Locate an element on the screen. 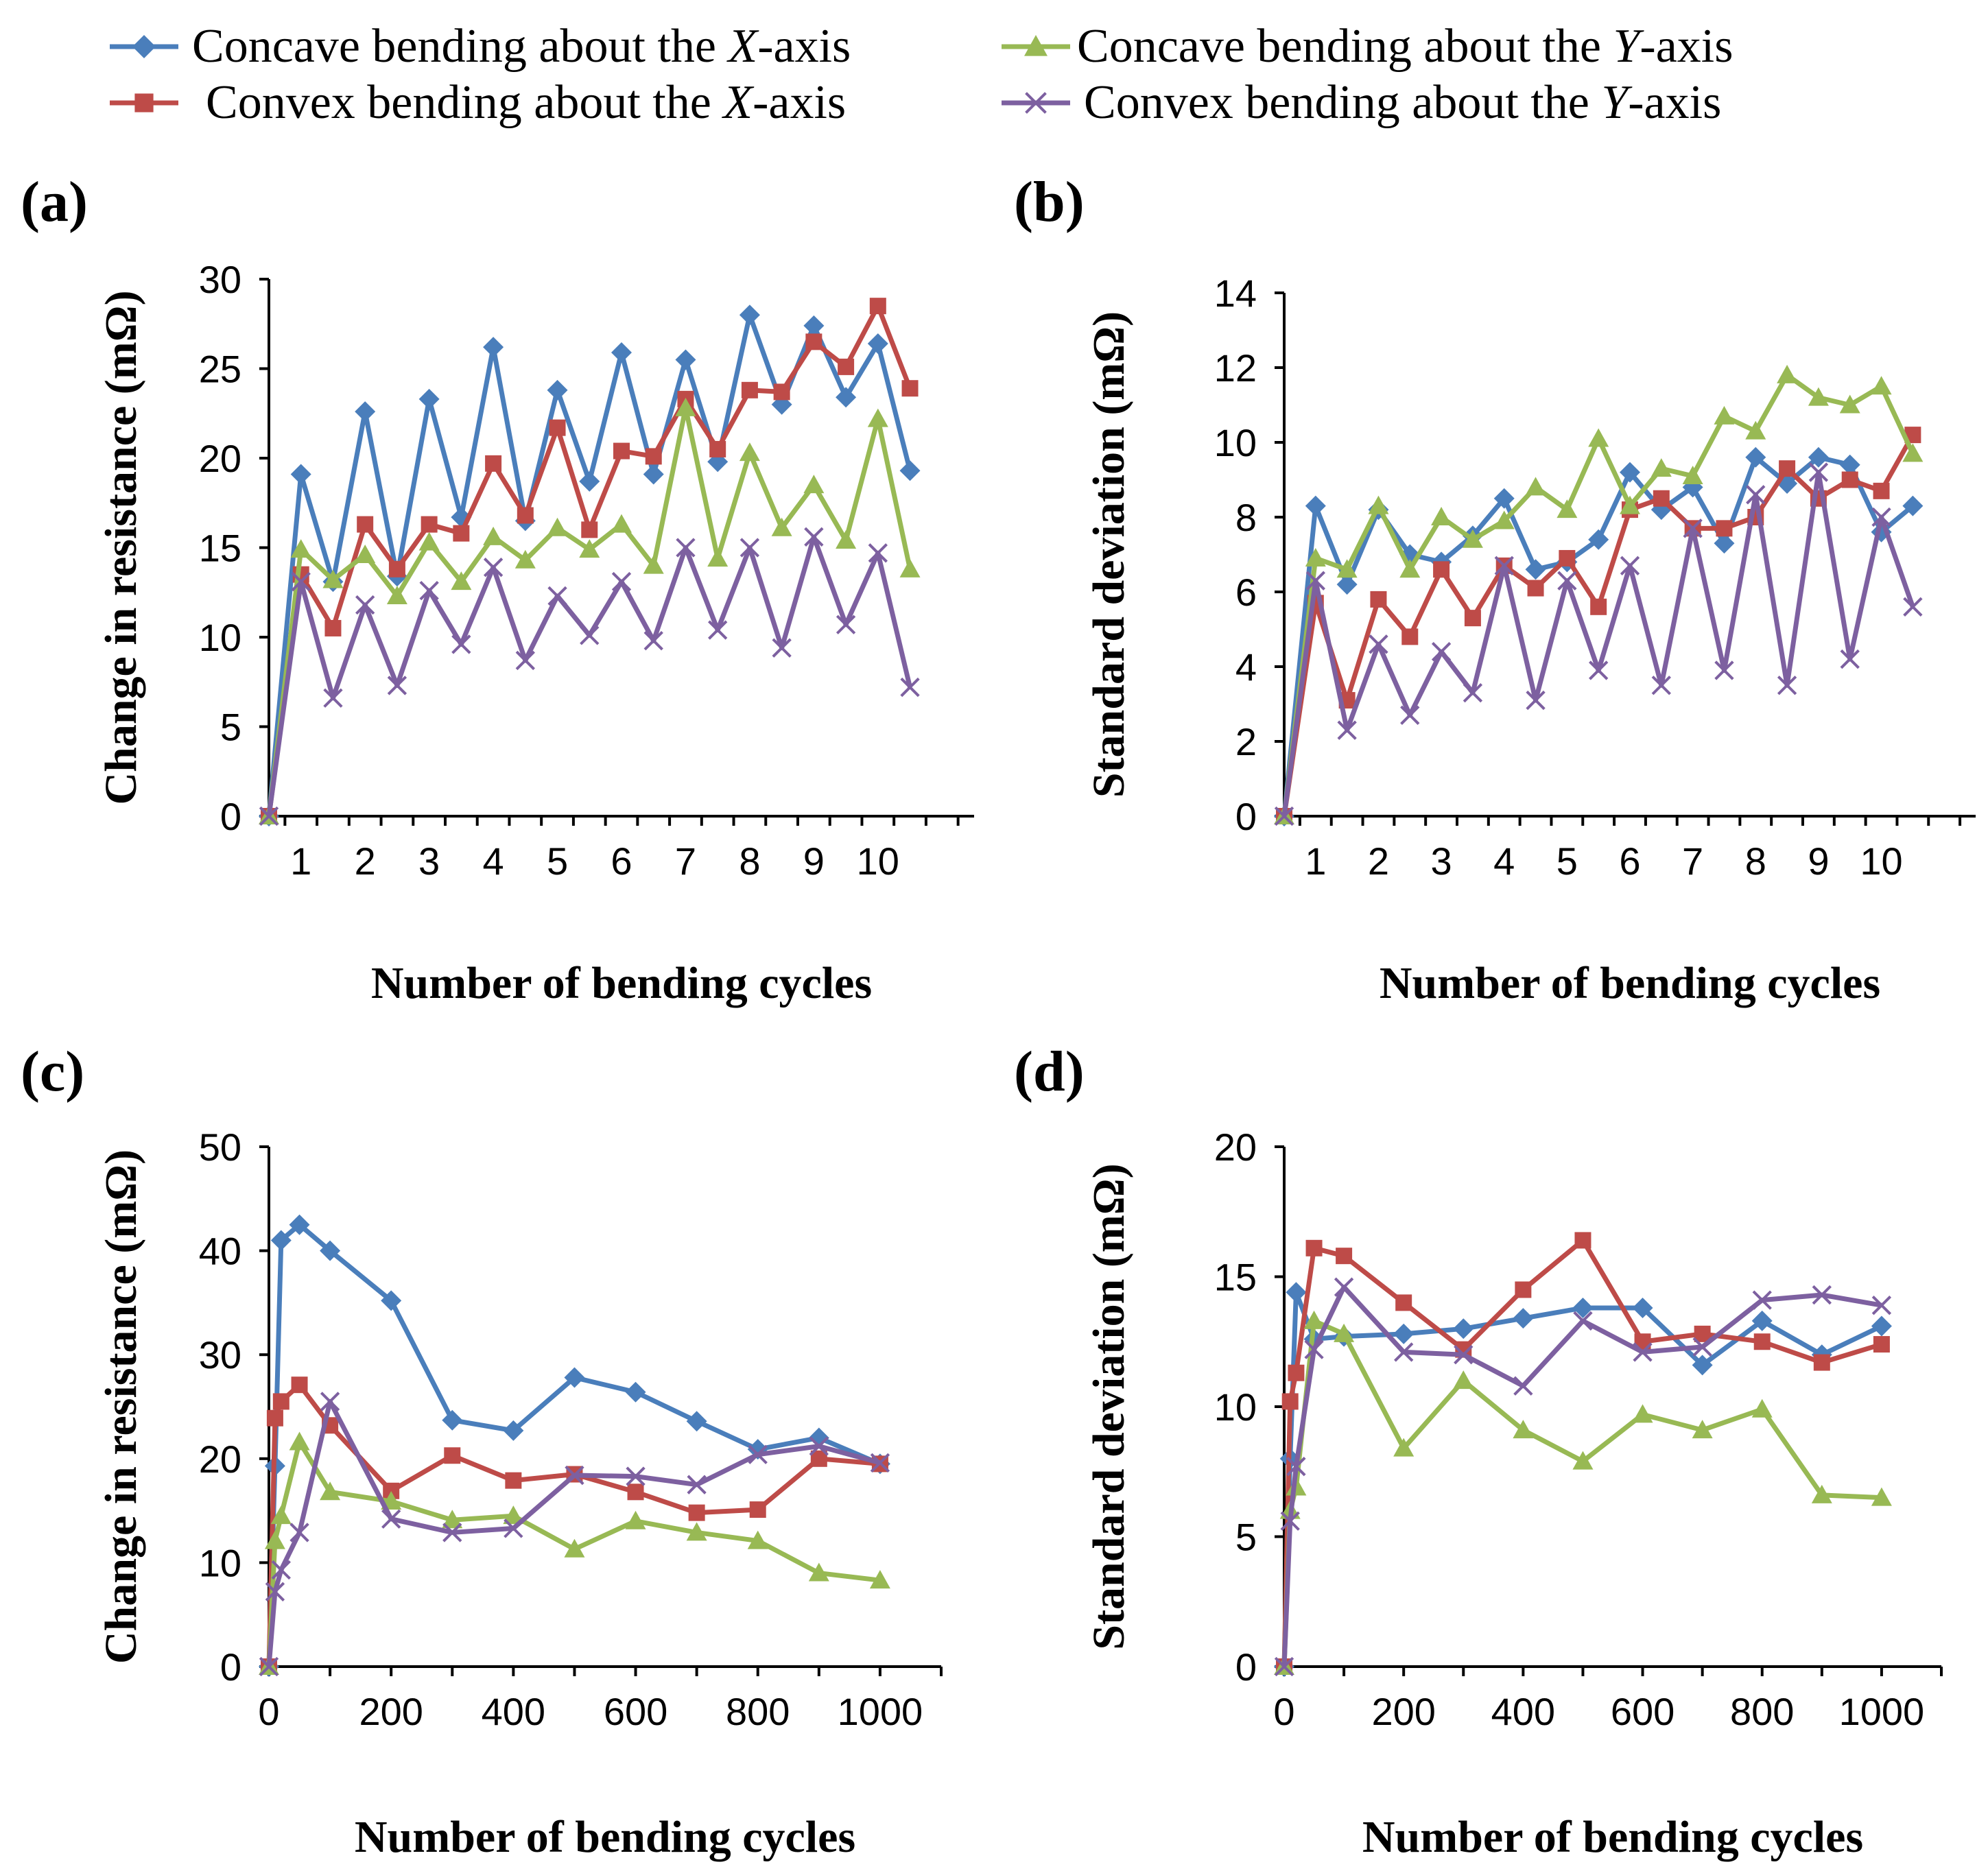 This screenshot has height=1871, width=1988. legend-entry: Concave bending about the Y-axis is located at coordinates (1367, 46).